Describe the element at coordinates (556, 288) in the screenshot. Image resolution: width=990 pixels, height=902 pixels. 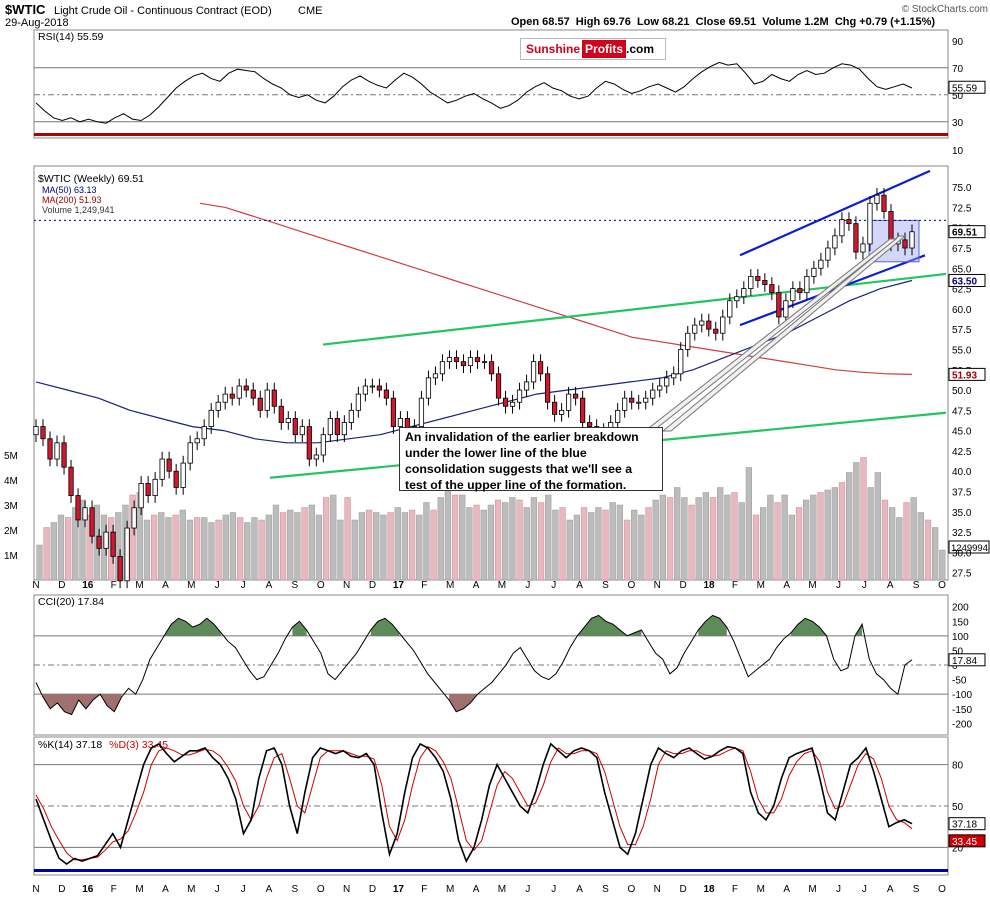
I see `ma200-line` at that location.